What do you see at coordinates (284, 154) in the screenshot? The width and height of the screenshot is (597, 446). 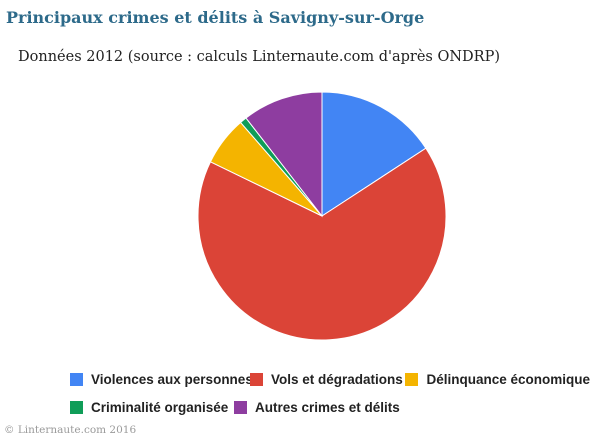 I see `pie-slice-autres-crimes-et-delits` at bounding box center [284, 154].